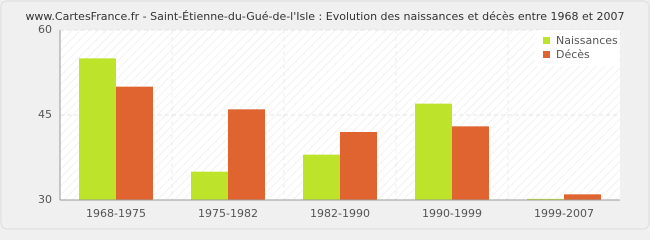  I want to click on y-tick-label: 45, so click(45, 114).